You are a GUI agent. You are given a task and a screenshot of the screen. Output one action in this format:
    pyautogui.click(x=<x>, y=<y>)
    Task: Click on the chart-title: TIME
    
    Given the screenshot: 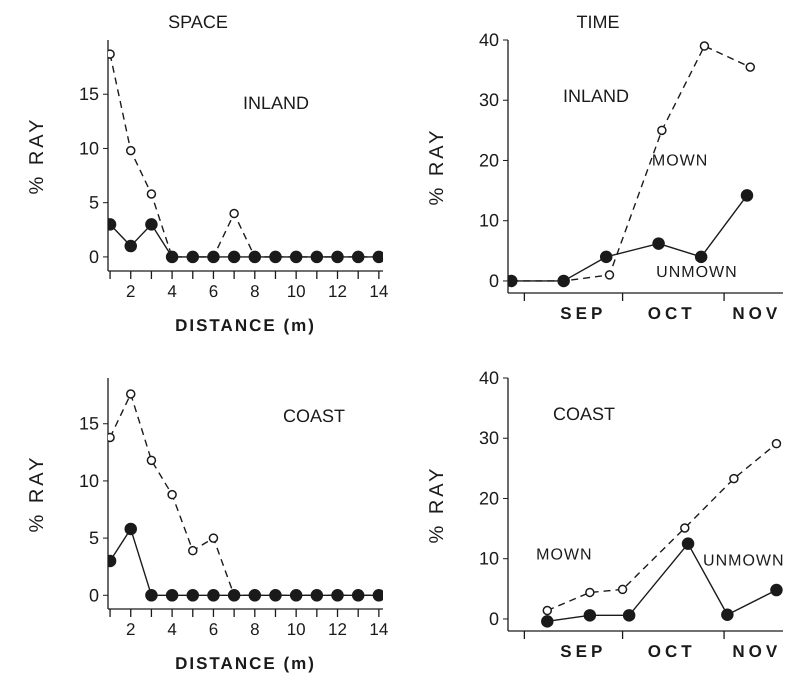 What is the action you would take?
    pyautogui.click(x=598, y=22)
    